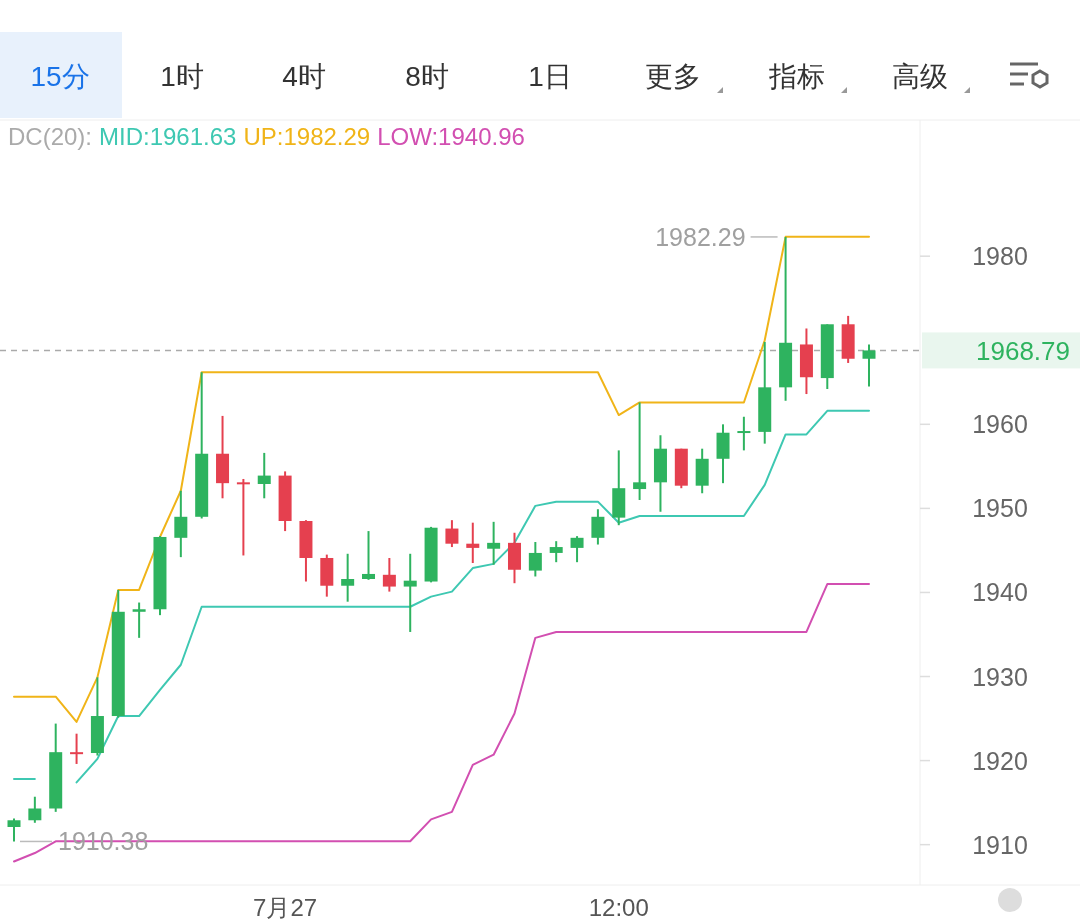 The image size is (1080, 920). I want to click on annotation: 1982.29, so click(700, 236).